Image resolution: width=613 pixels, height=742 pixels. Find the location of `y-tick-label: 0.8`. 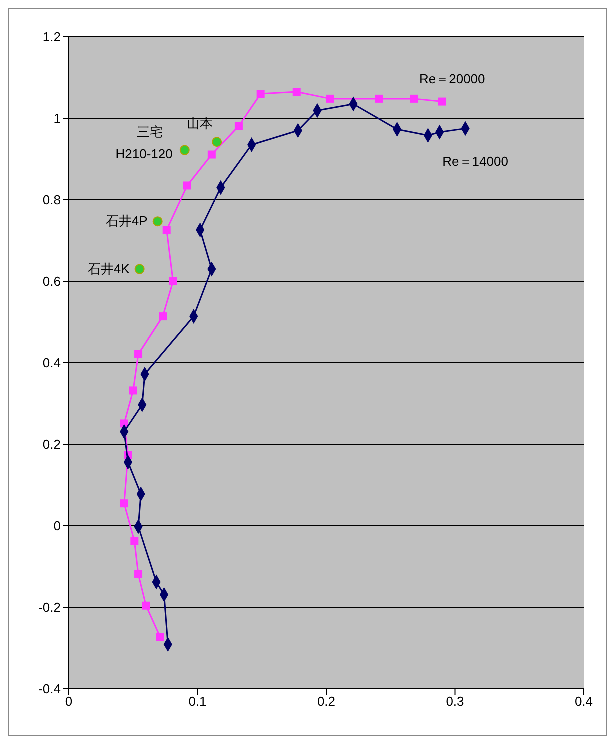

y-tick-label: 0.8 is located at coordinates (51, 200).